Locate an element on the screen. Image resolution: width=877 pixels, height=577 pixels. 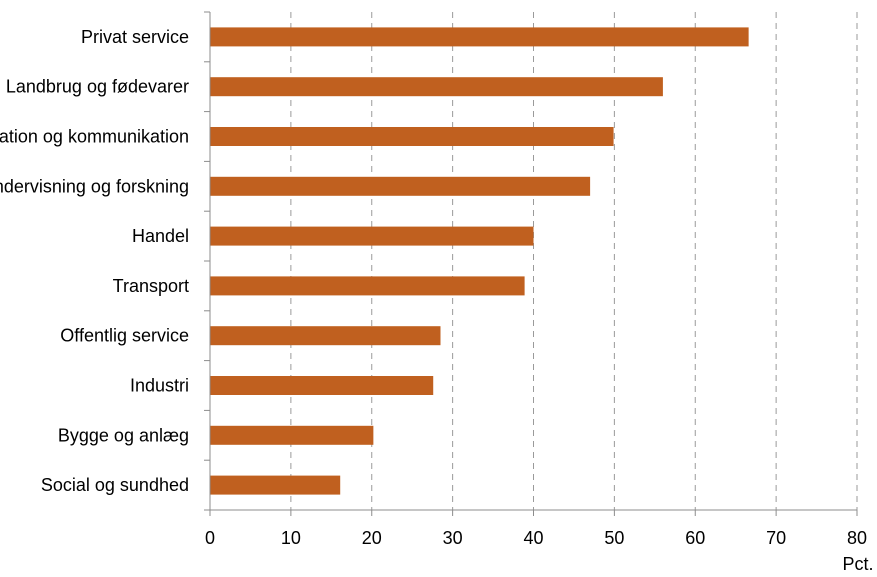
category-label-6: Offentlig service is located at coordinates (124, 336).